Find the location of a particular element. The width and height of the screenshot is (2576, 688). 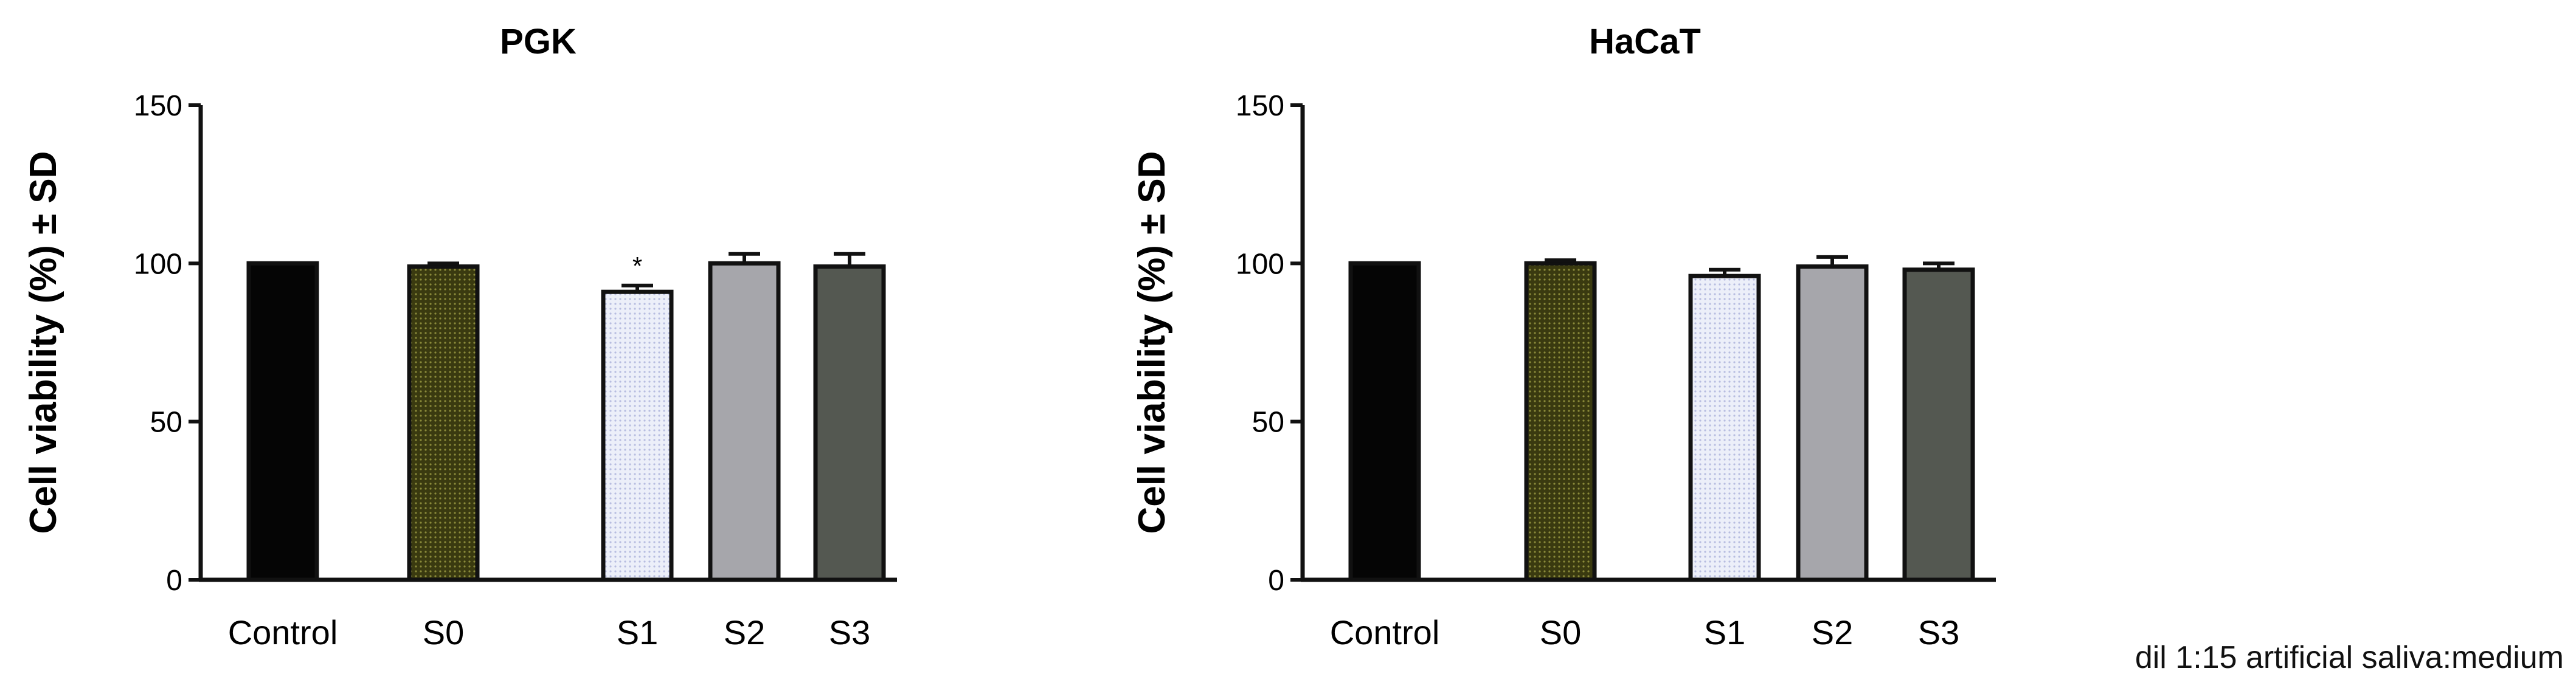

chart-title: PGK is located at coordinates (538, 41).